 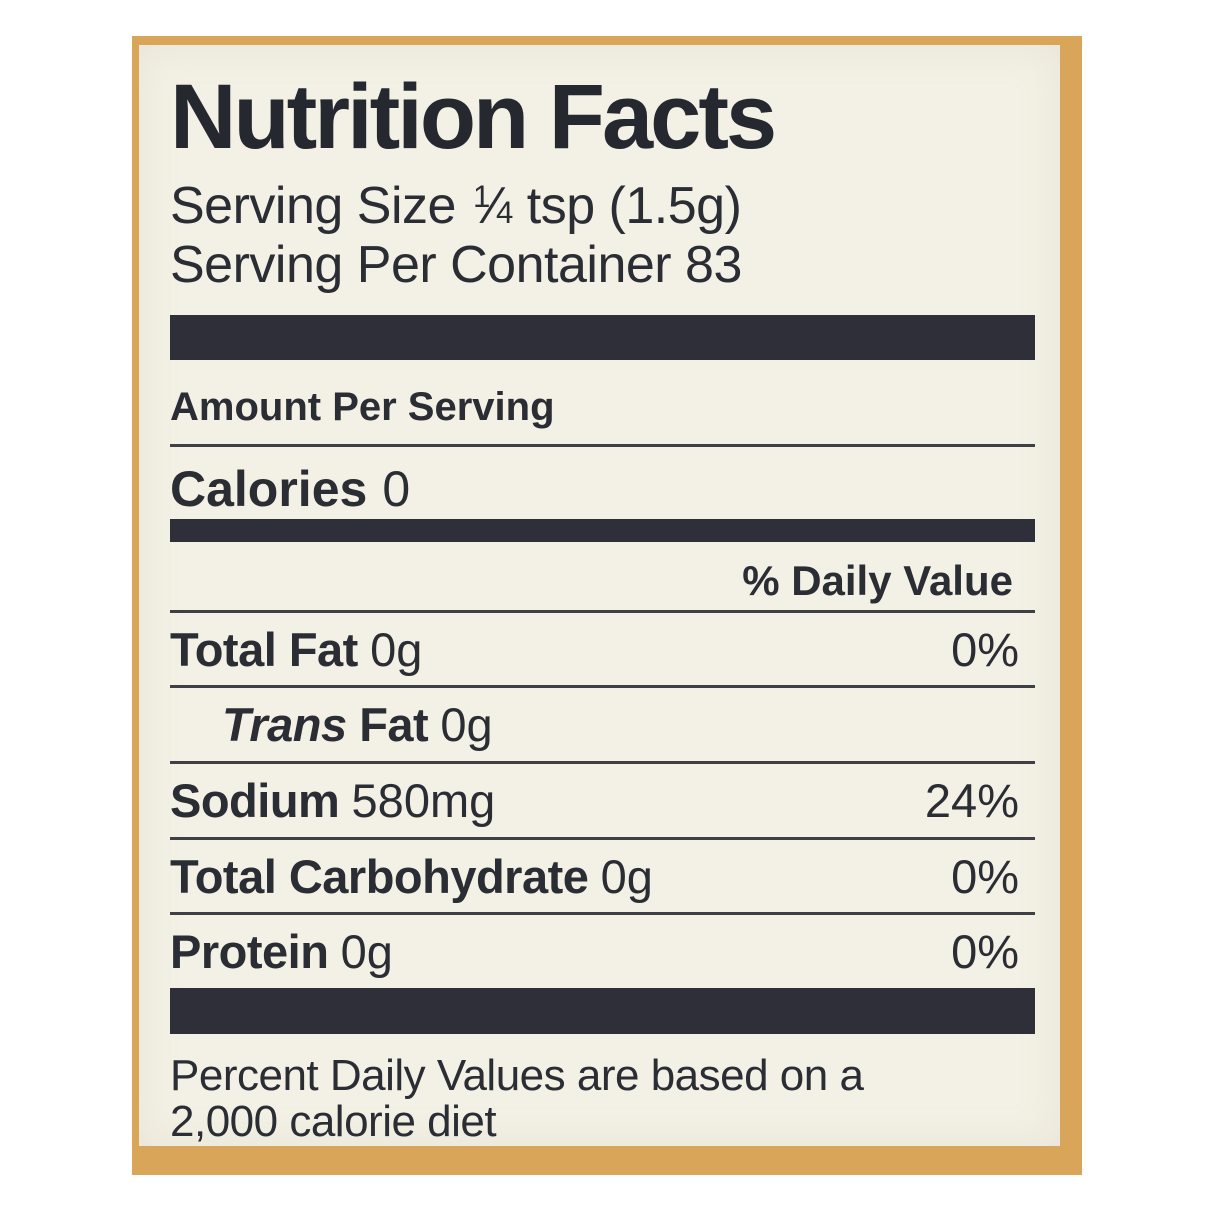 I want to click on nutrient-name: Total Carbohydrate 0g, so click(x=411, y=876).